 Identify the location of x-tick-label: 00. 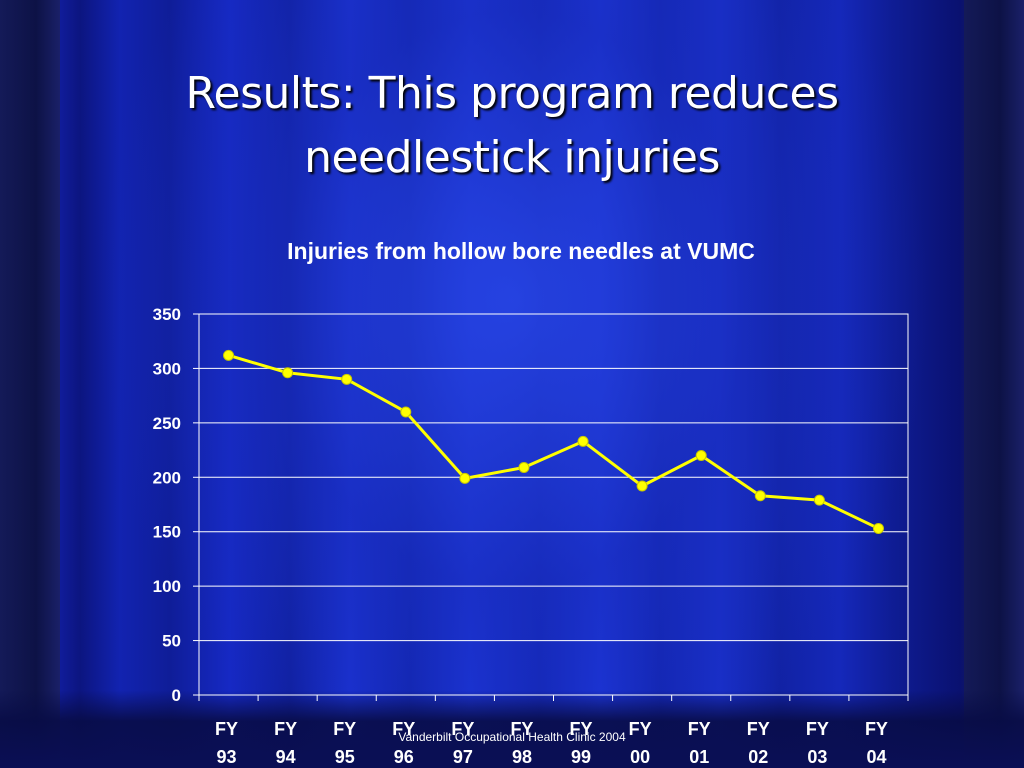
(640, 757).